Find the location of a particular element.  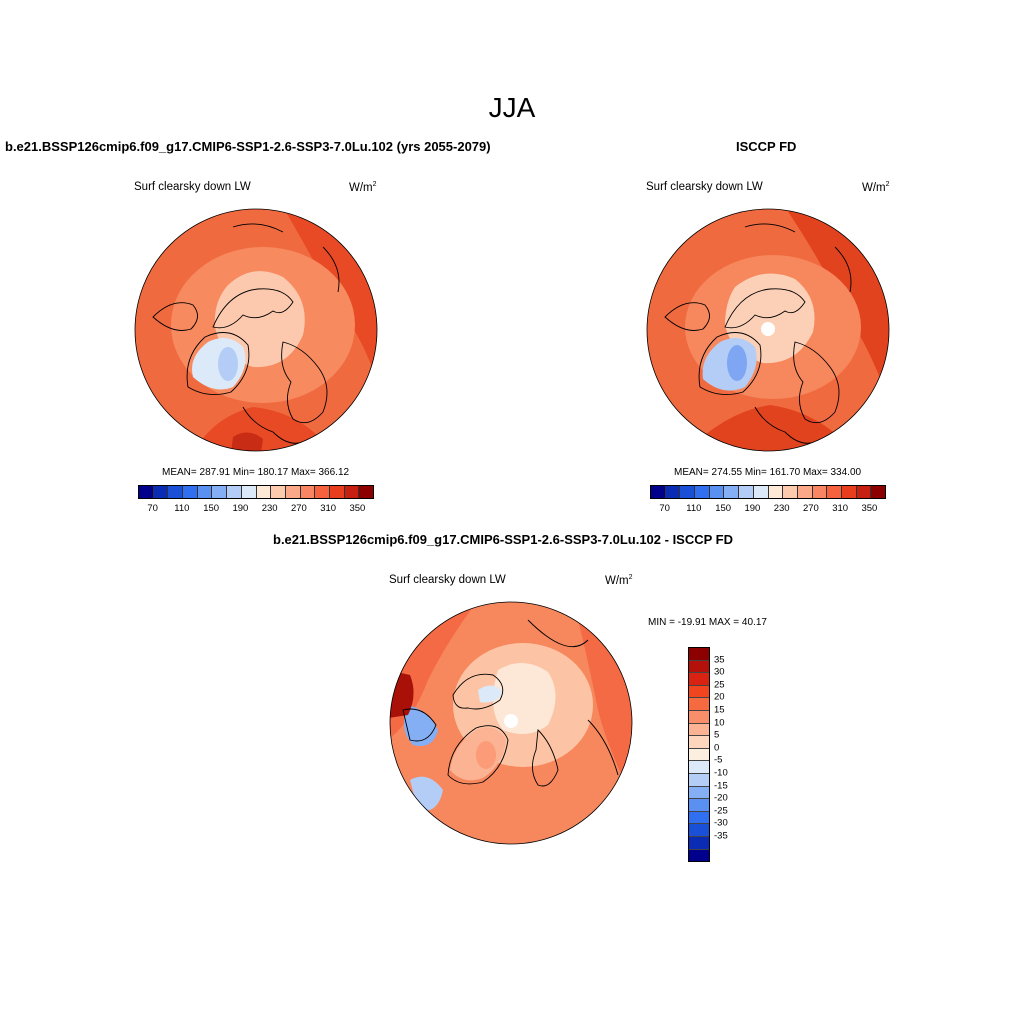

panel-b-colorbar-tick-label: 230 is located at coordinates (781, 508).